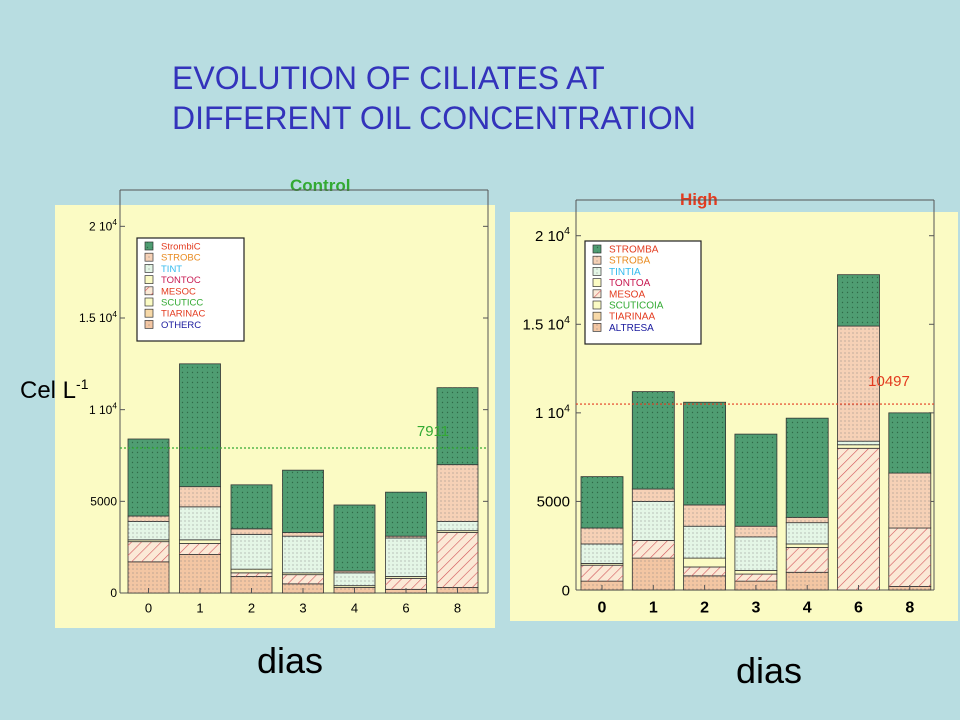 The height and width of the screenshot is (720, 960). What do you see at coordinates (200, 549) in the screenshot?
I see `control-bar-1-mesoc-pattern` at bounding box center [200, 549].